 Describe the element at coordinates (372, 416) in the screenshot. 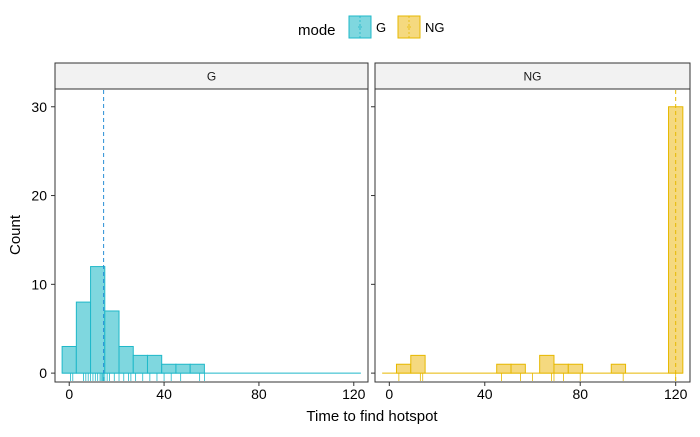

I see `x-axis-title: Time to find hotspot` at that location.